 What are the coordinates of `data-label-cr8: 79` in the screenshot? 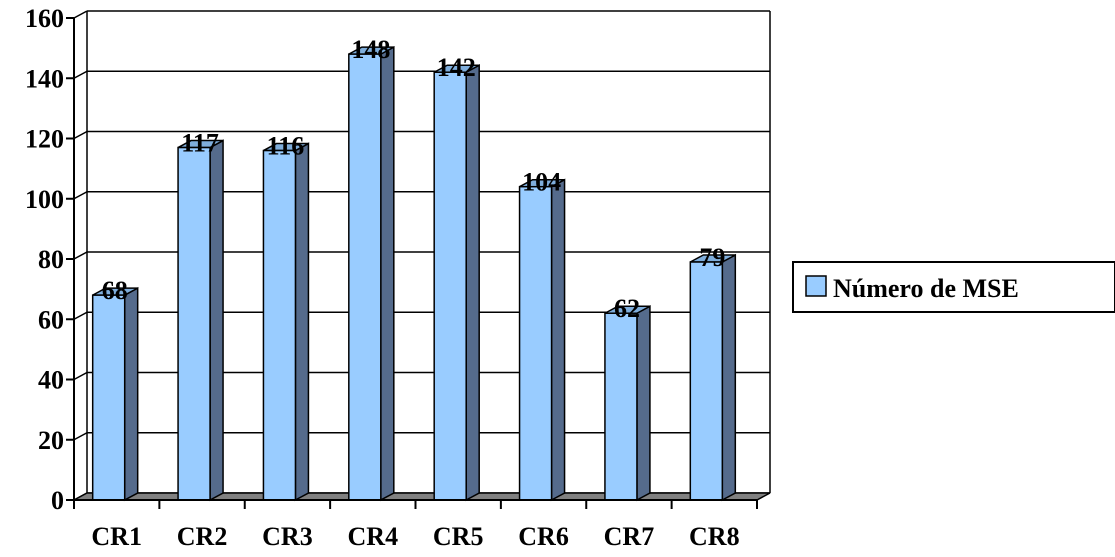 It's located at (712, 257).